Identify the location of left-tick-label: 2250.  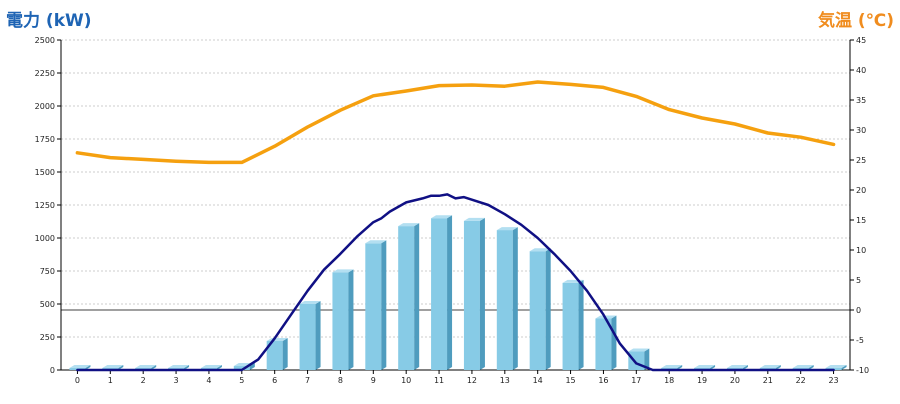
(45, 73).